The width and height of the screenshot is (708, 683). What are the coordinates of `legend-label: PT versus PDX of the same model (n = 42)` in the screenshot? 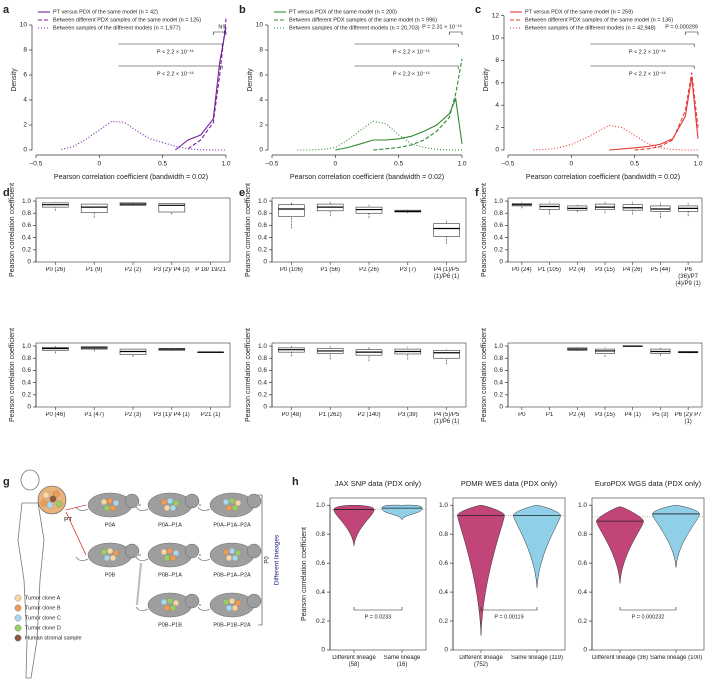 It's located at (105, 12).